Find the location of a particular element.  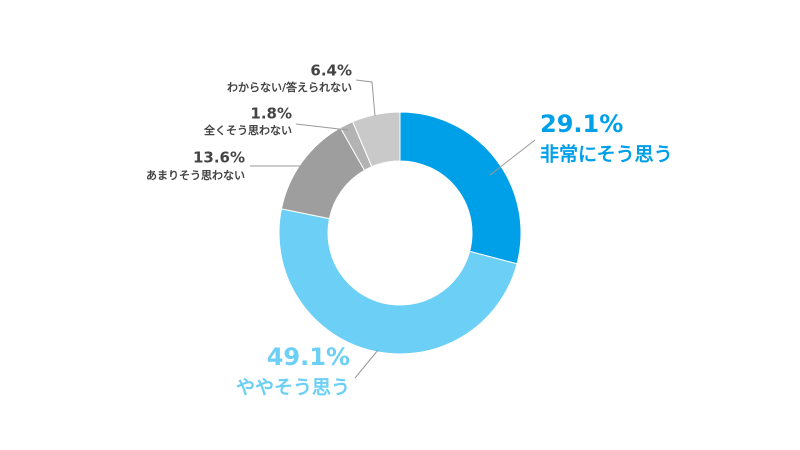

category-label: わからない/答えられない is located at coordinates (289, 87).